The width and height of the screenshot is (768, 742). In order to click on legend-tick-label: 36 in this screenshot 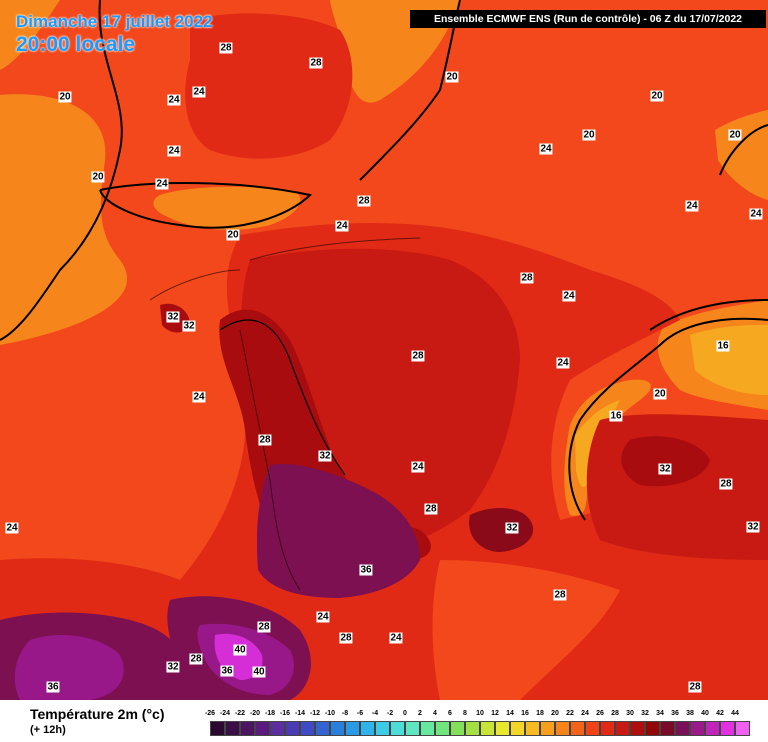, I will do `click(675, 713)`.